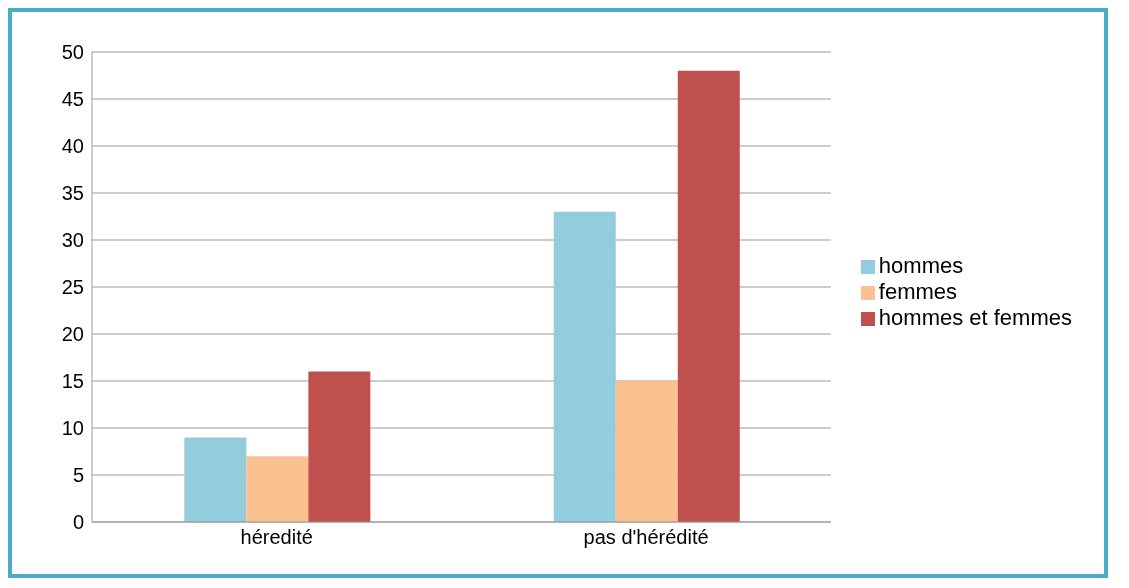 The height and width of the screenshot is (588, 1129). What do you see at coordinates (72, 334) in the screenshot?
I see `y-tick-label: 20` at bounding box center [72, 334].